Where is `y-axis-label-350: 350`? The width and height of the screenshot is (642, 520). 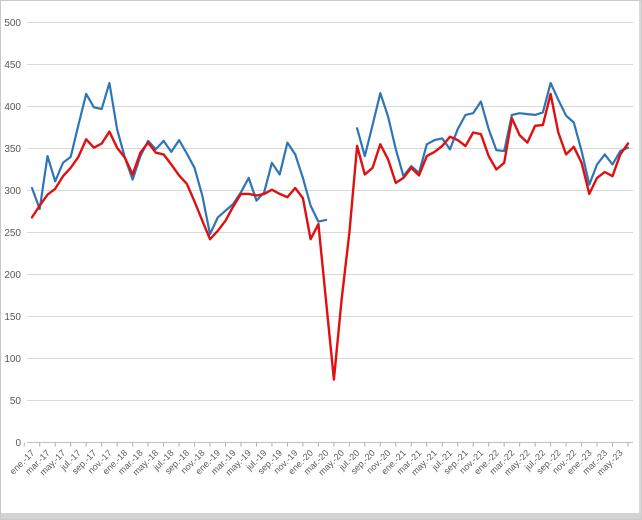
y-axis-label-350: 350 is located at coordinates (12, 149).